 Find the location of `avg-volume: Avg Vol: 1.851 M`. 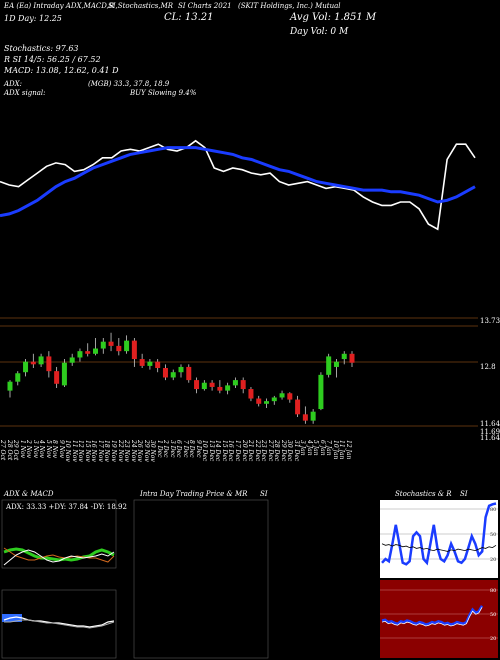

avg-volume: Avg Vol: 1.851 M is located at coordinates (333, 17).